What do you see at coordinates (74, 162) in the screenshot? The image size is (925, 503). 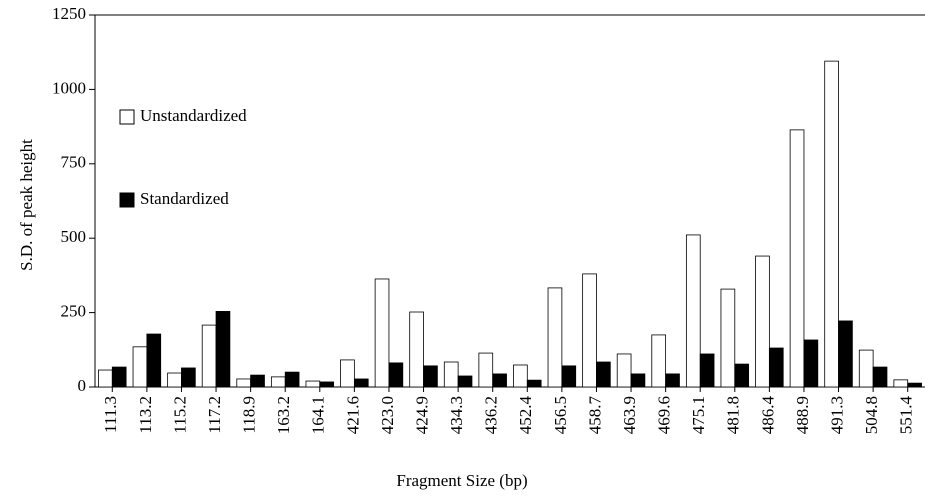 I see `y-tick-label: 750` at bounding box center [74, 162].